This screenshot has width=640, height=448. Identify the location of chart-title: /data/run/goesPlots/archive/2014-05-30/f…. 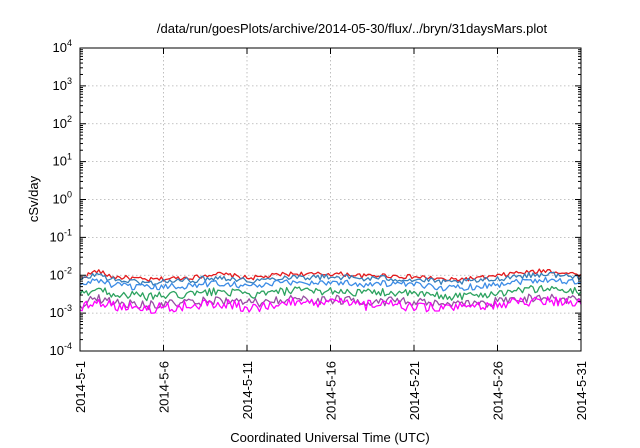
(352, 28).